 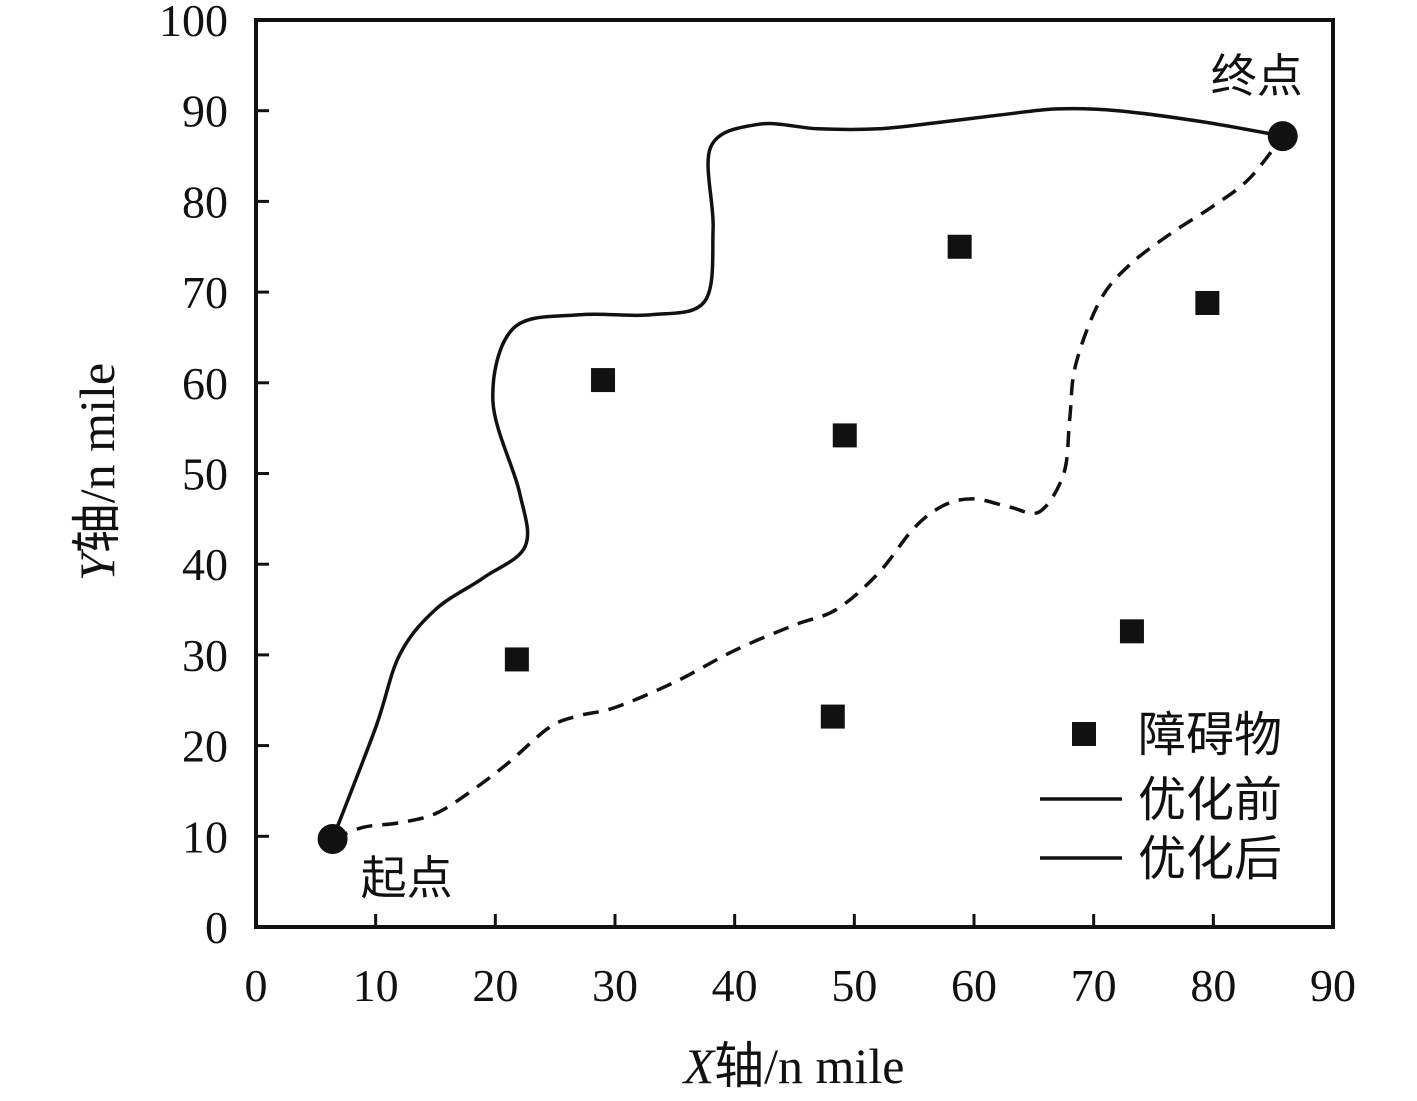 I want to click on x-tick-label: 20, so click(x=495, y=985).